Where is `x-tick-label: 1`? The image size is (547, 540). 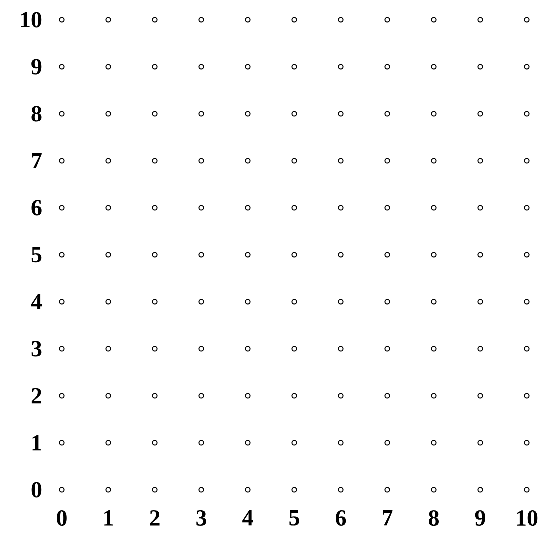
x-tick-label: 1 is located at coordinates (109, 518).